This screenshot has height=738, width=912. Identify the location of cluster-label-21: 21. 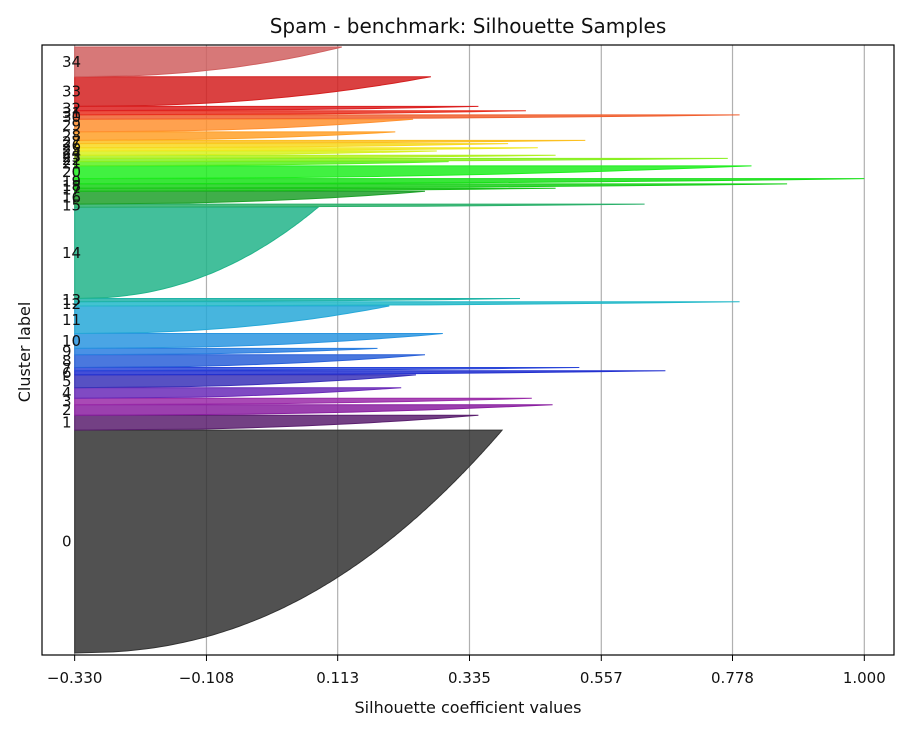
(71, 164).